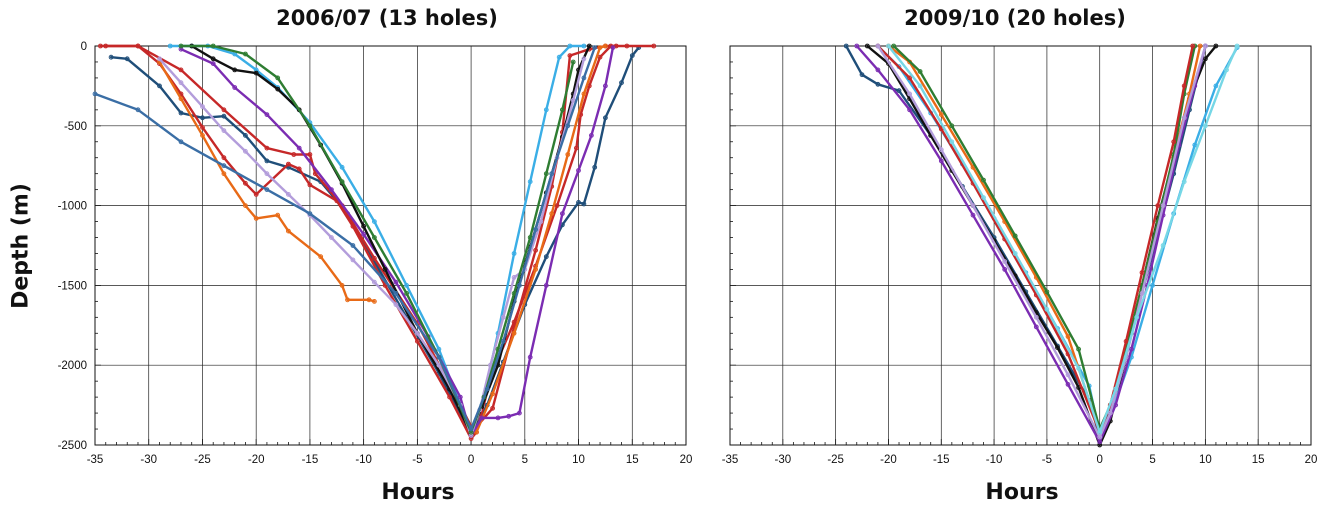 The image size is (1328, 508). Describe the element at coordinates (72, 286) in the screenshot. I see `left-chart-y-tick-label: -1500` at that location.